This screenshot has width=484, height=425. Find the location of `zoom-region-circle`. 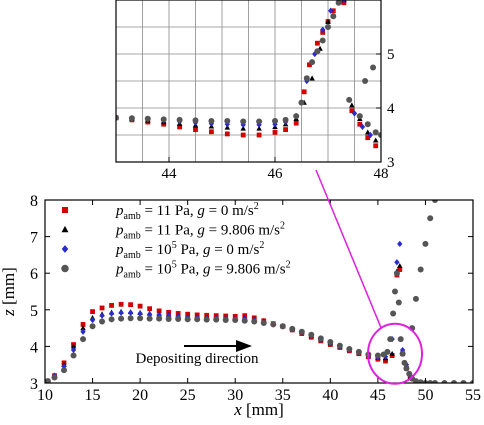

zoom-region-circle is located at coordinates (395, 353).